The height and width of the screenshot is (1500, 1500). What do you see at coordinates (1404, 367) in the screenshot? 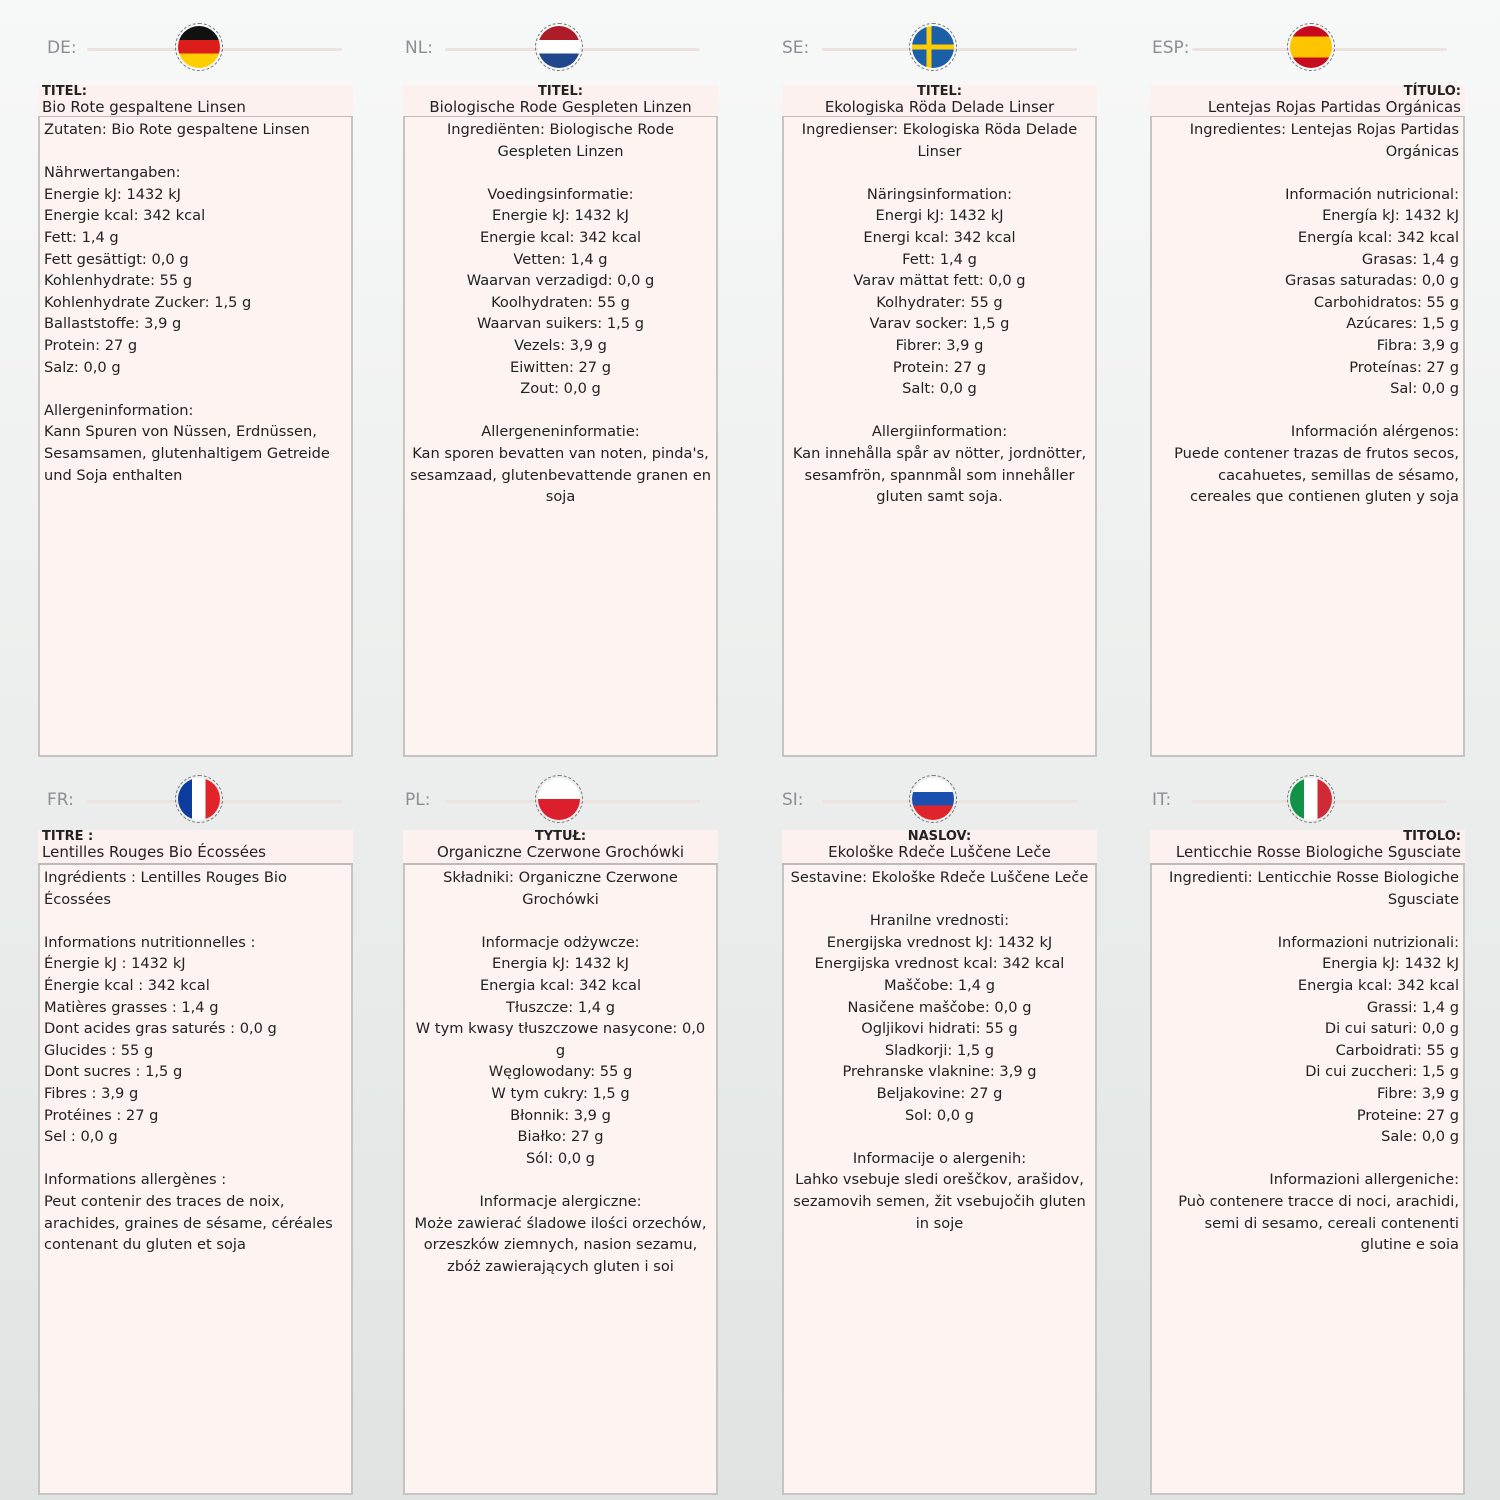
I see `label-line: Proteínas: 27 g` at bounding box center [1404, 367].